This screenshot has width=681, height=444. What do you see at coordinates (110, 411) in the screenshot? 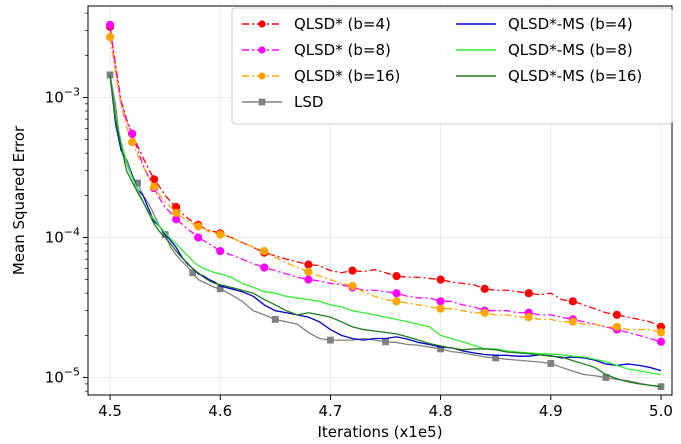
I see `x-tick-label: 4.5` at bounding box center [110, 411].